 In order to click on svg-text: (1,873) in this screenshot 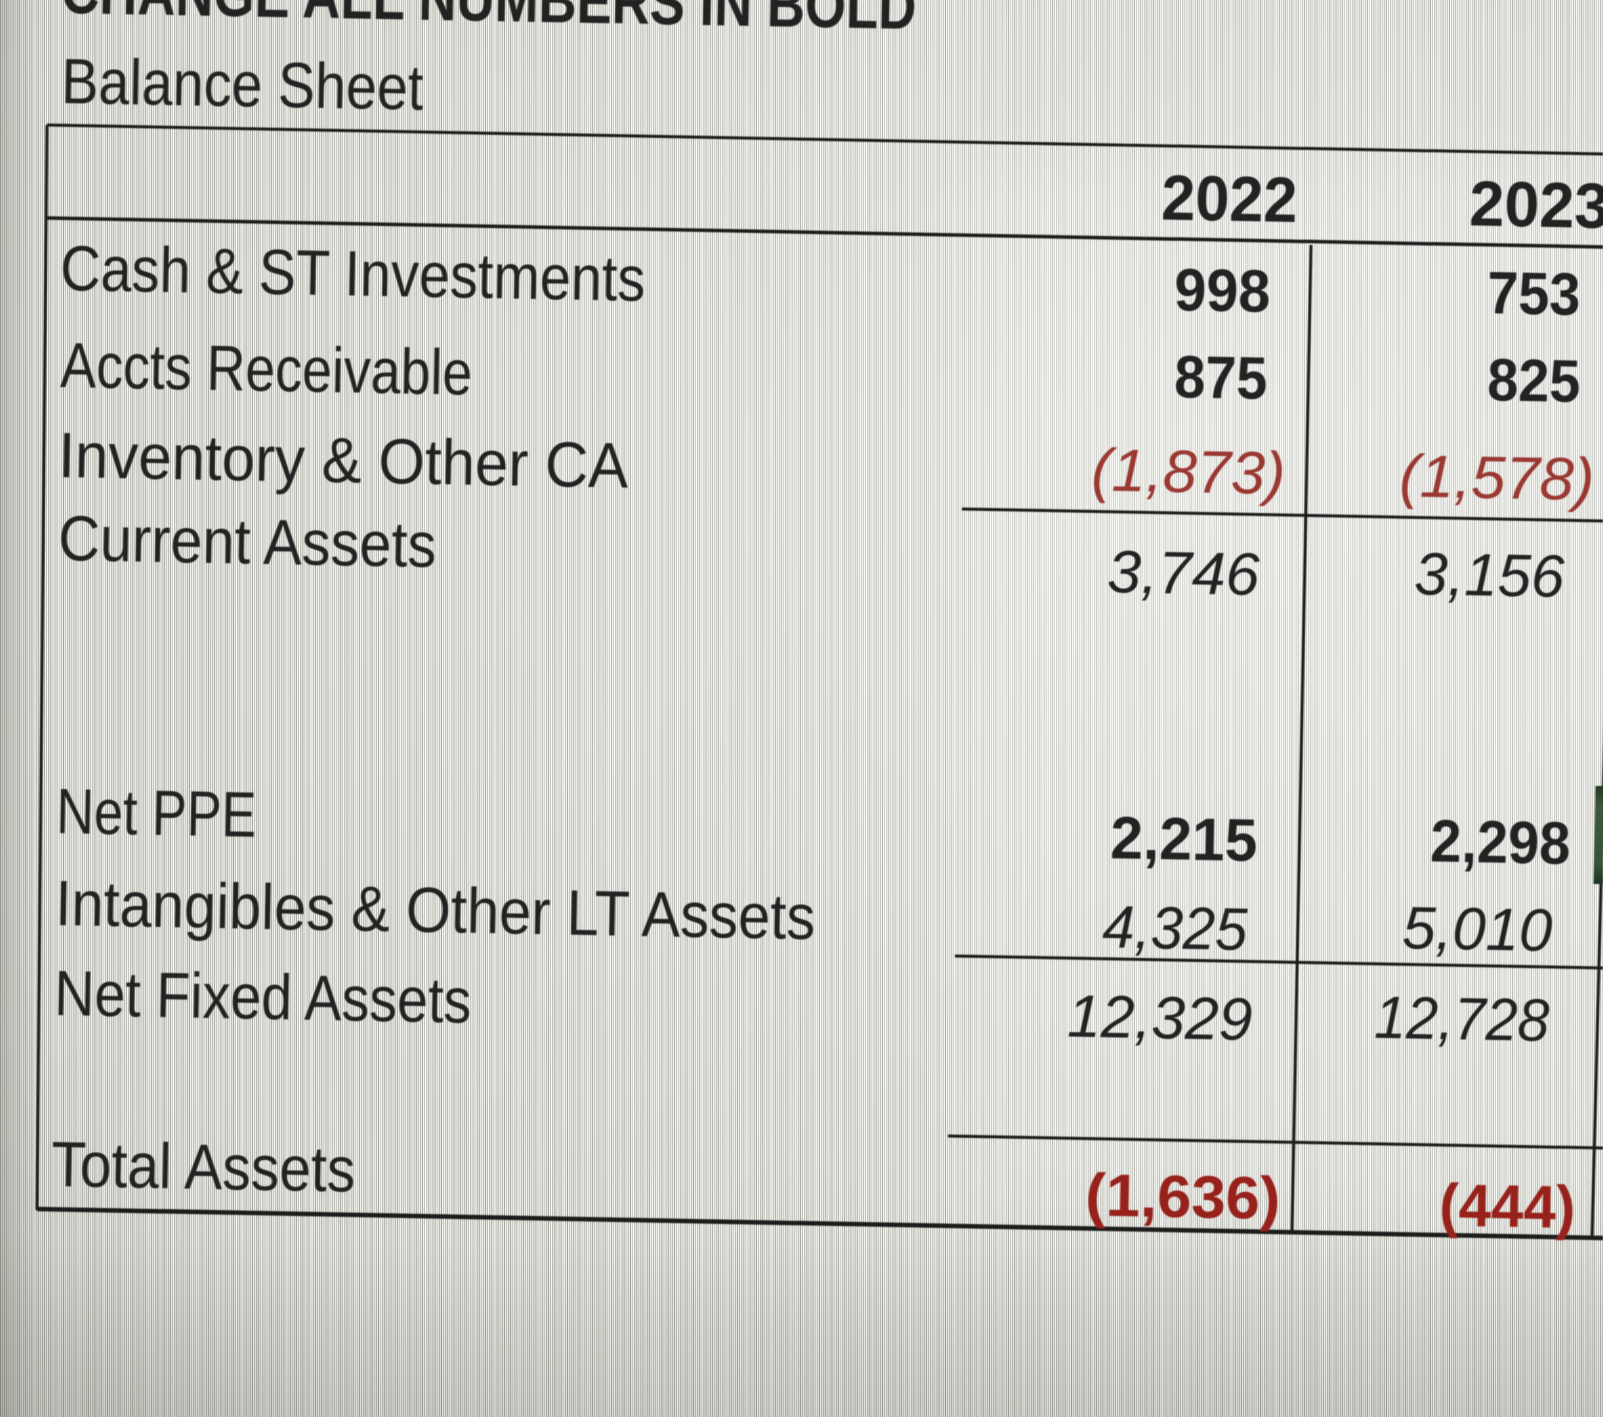, I will do `click(1188, 471)`.